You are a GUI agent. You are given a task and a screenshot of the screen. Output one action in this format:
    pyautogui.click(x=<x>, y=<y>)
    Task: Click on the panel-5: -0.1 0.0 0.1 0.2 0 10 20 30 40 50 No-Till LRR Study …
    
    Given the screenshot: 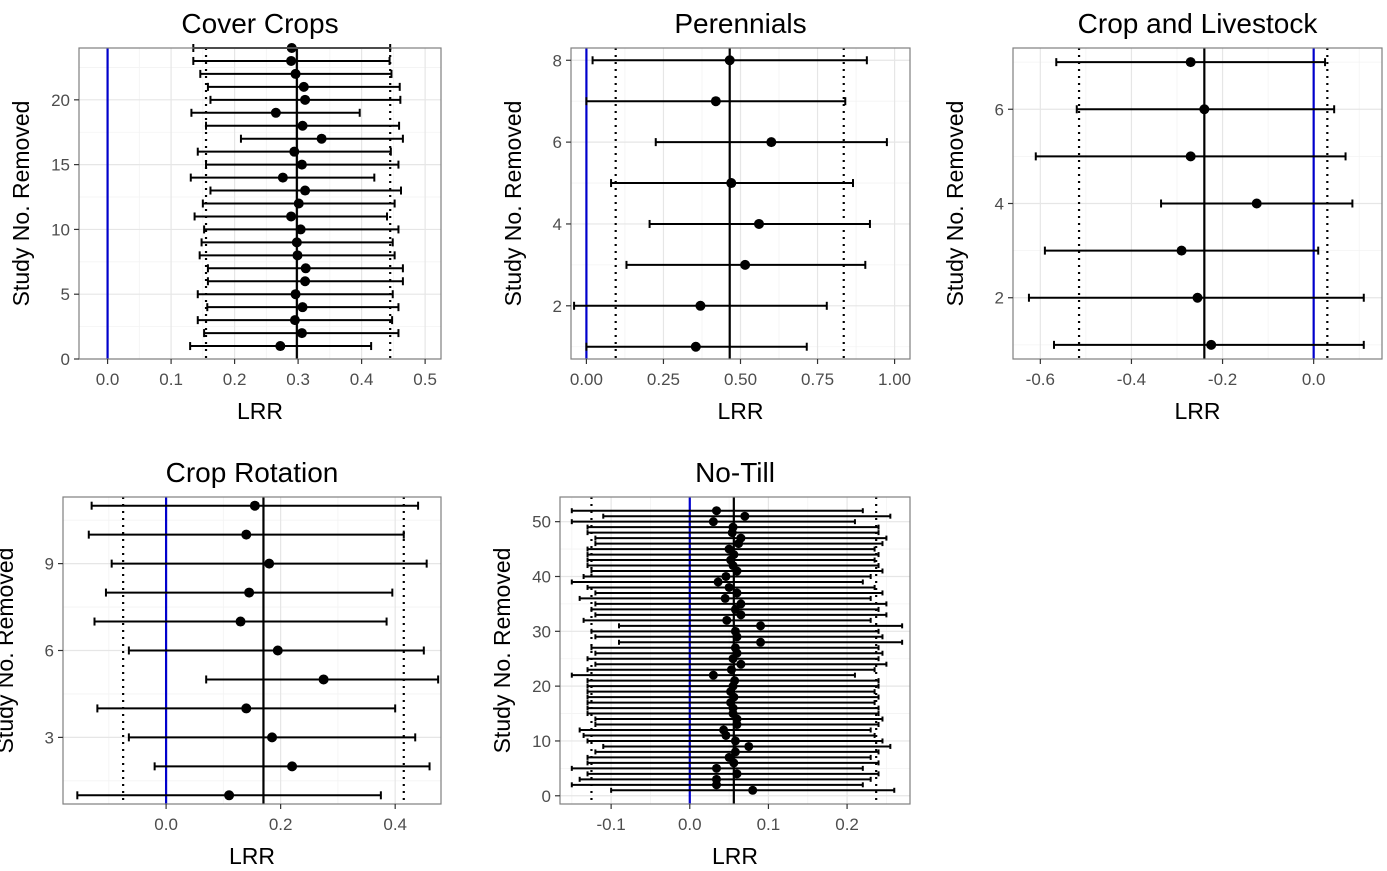 What is the action you would take?
    pyautogui.click(x=700, y=663)
    